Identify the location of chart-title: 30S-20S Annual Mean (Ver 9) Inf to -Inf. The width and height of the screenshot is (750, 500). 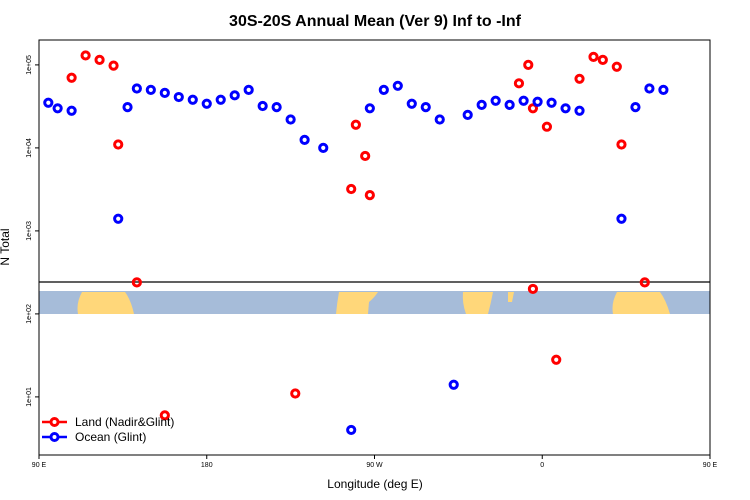
(375, 21).